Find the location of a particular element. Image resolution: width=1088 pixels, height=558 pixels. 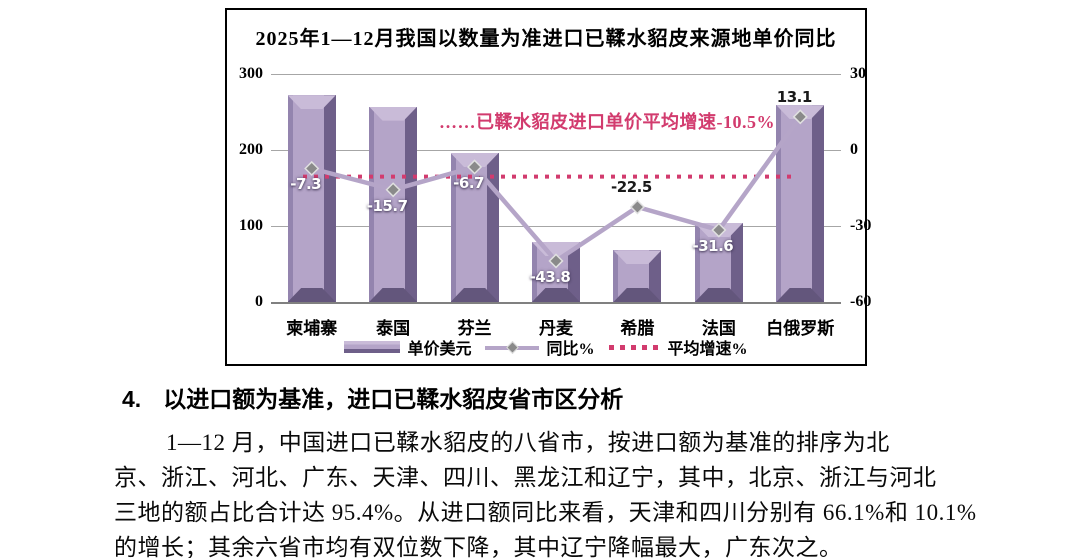

point-label: 13.1 is located at coordinates (794, 96).